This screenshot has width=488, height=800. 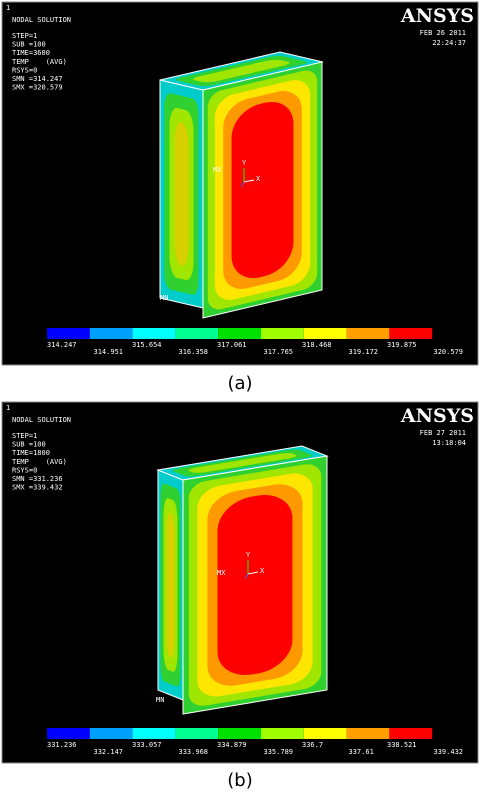 What do you see at coordinates (364, 352) in the screenshot?
I see `legend-value: 319.172` at bounding box center [364, 352].